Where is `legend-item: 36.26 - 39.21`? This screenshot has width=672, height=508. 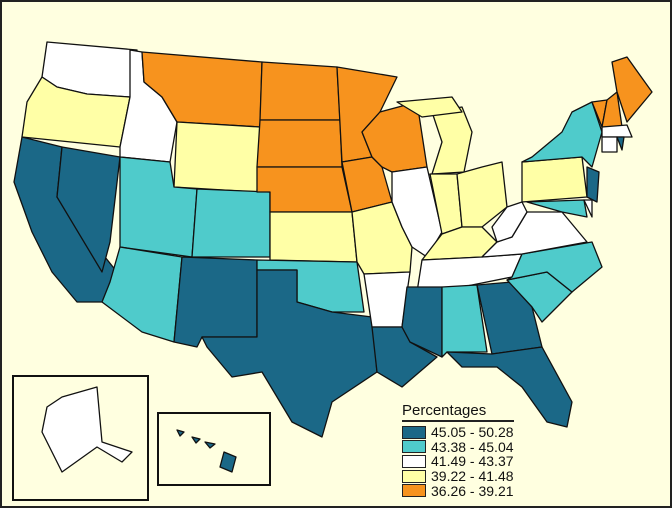
legend-item: 36.26 - 39.21 is located at coordinates (458, 490).